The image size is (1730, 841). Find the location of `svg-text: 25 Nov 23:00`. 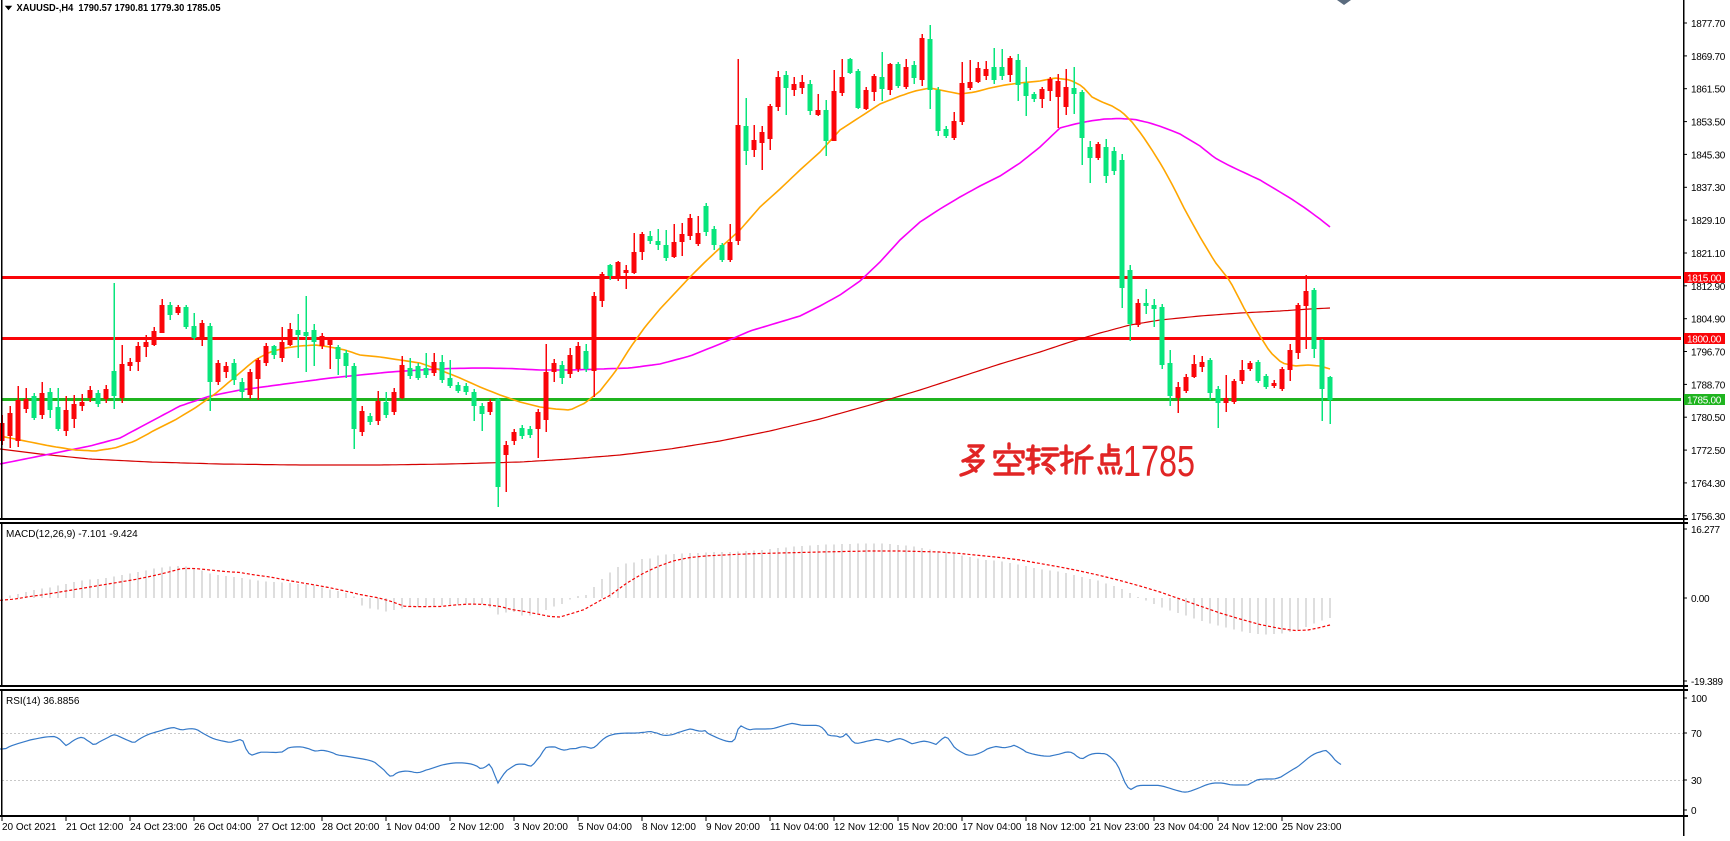

svg-text: 25 Nov 23:00 is located at coordinates (1312, 827).